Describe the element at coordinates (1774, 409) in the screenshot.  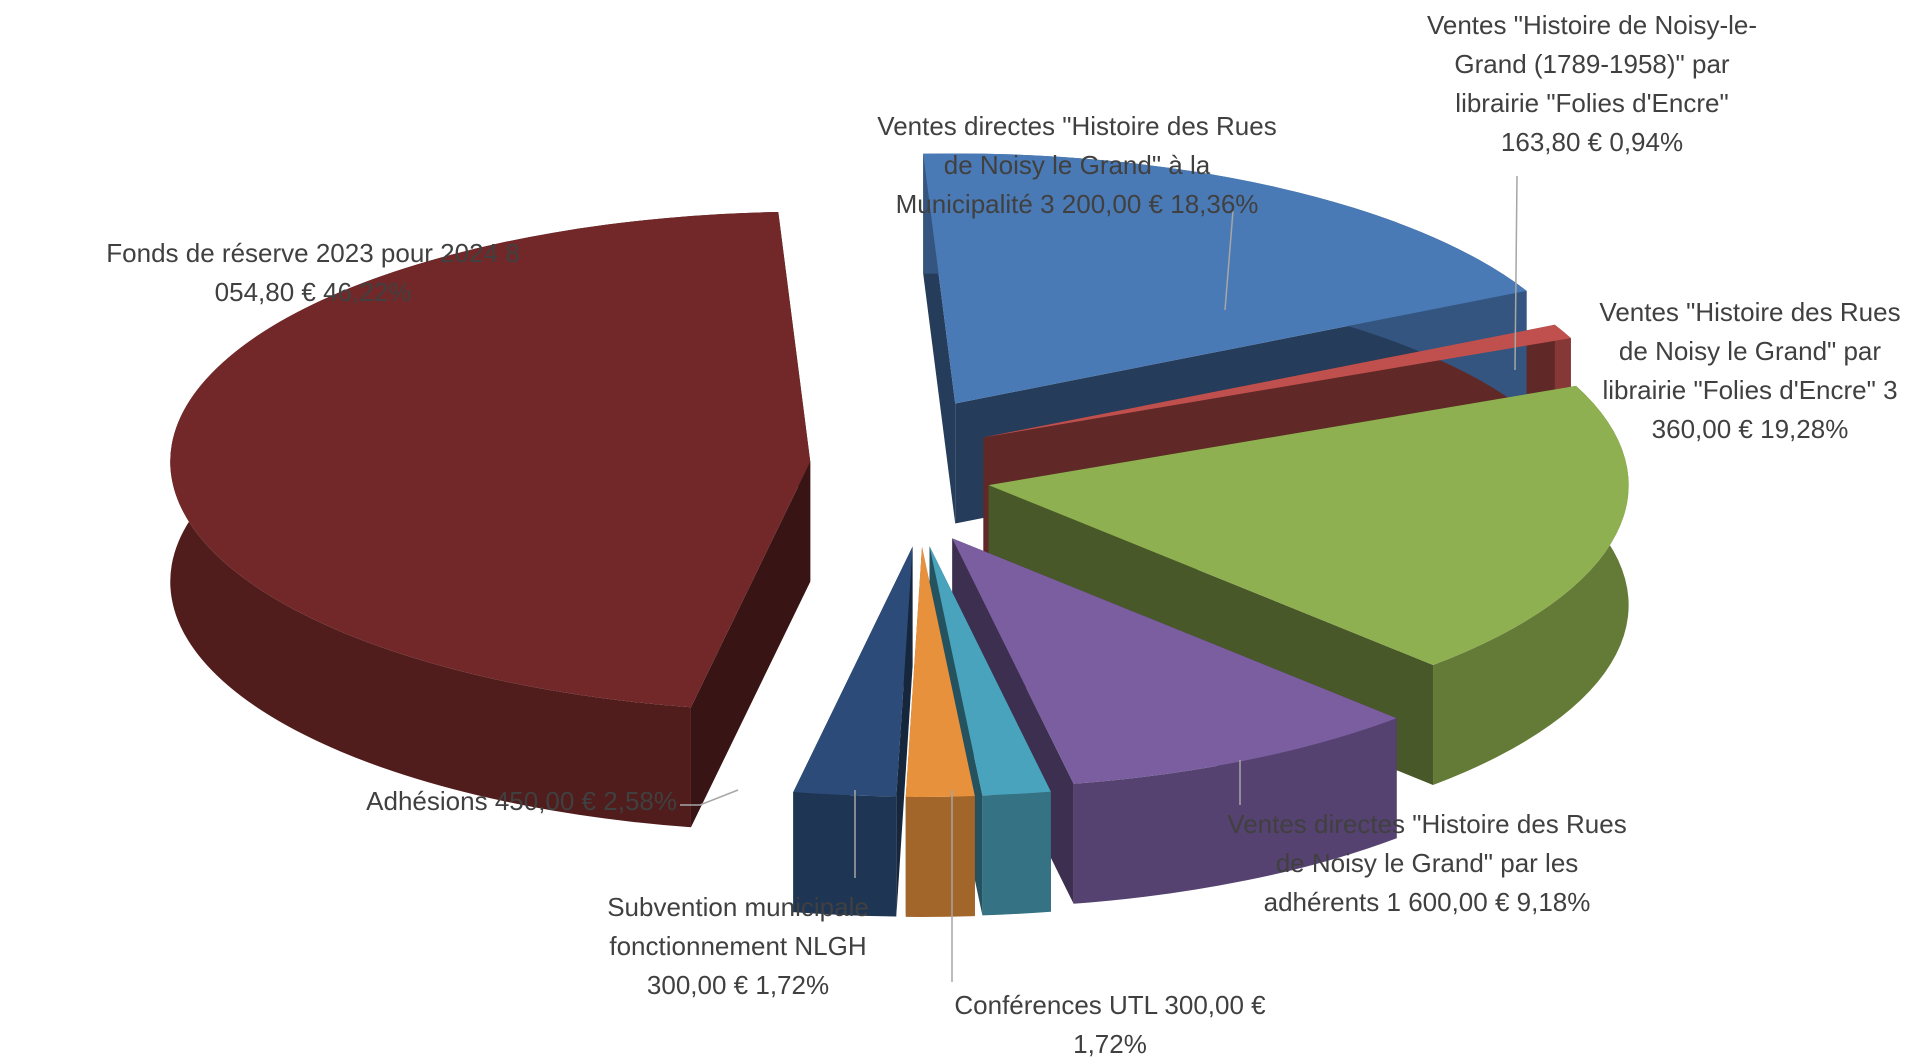
I see `label-part: 3 360,00 €` at that location.